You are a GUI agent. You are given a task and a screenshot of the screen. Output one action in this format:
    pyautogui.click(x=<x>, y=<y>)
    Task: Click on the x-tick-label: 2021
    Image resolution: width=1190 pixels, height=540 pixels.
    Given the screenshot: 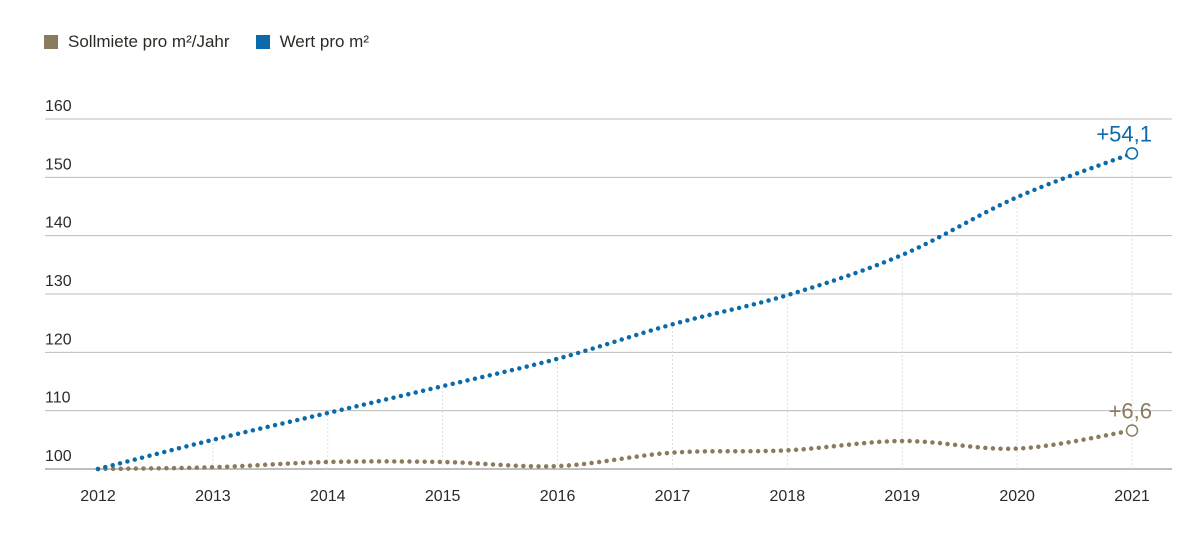 What is the action you would take?
    pyautogui.click(x=1132, y=496)
    